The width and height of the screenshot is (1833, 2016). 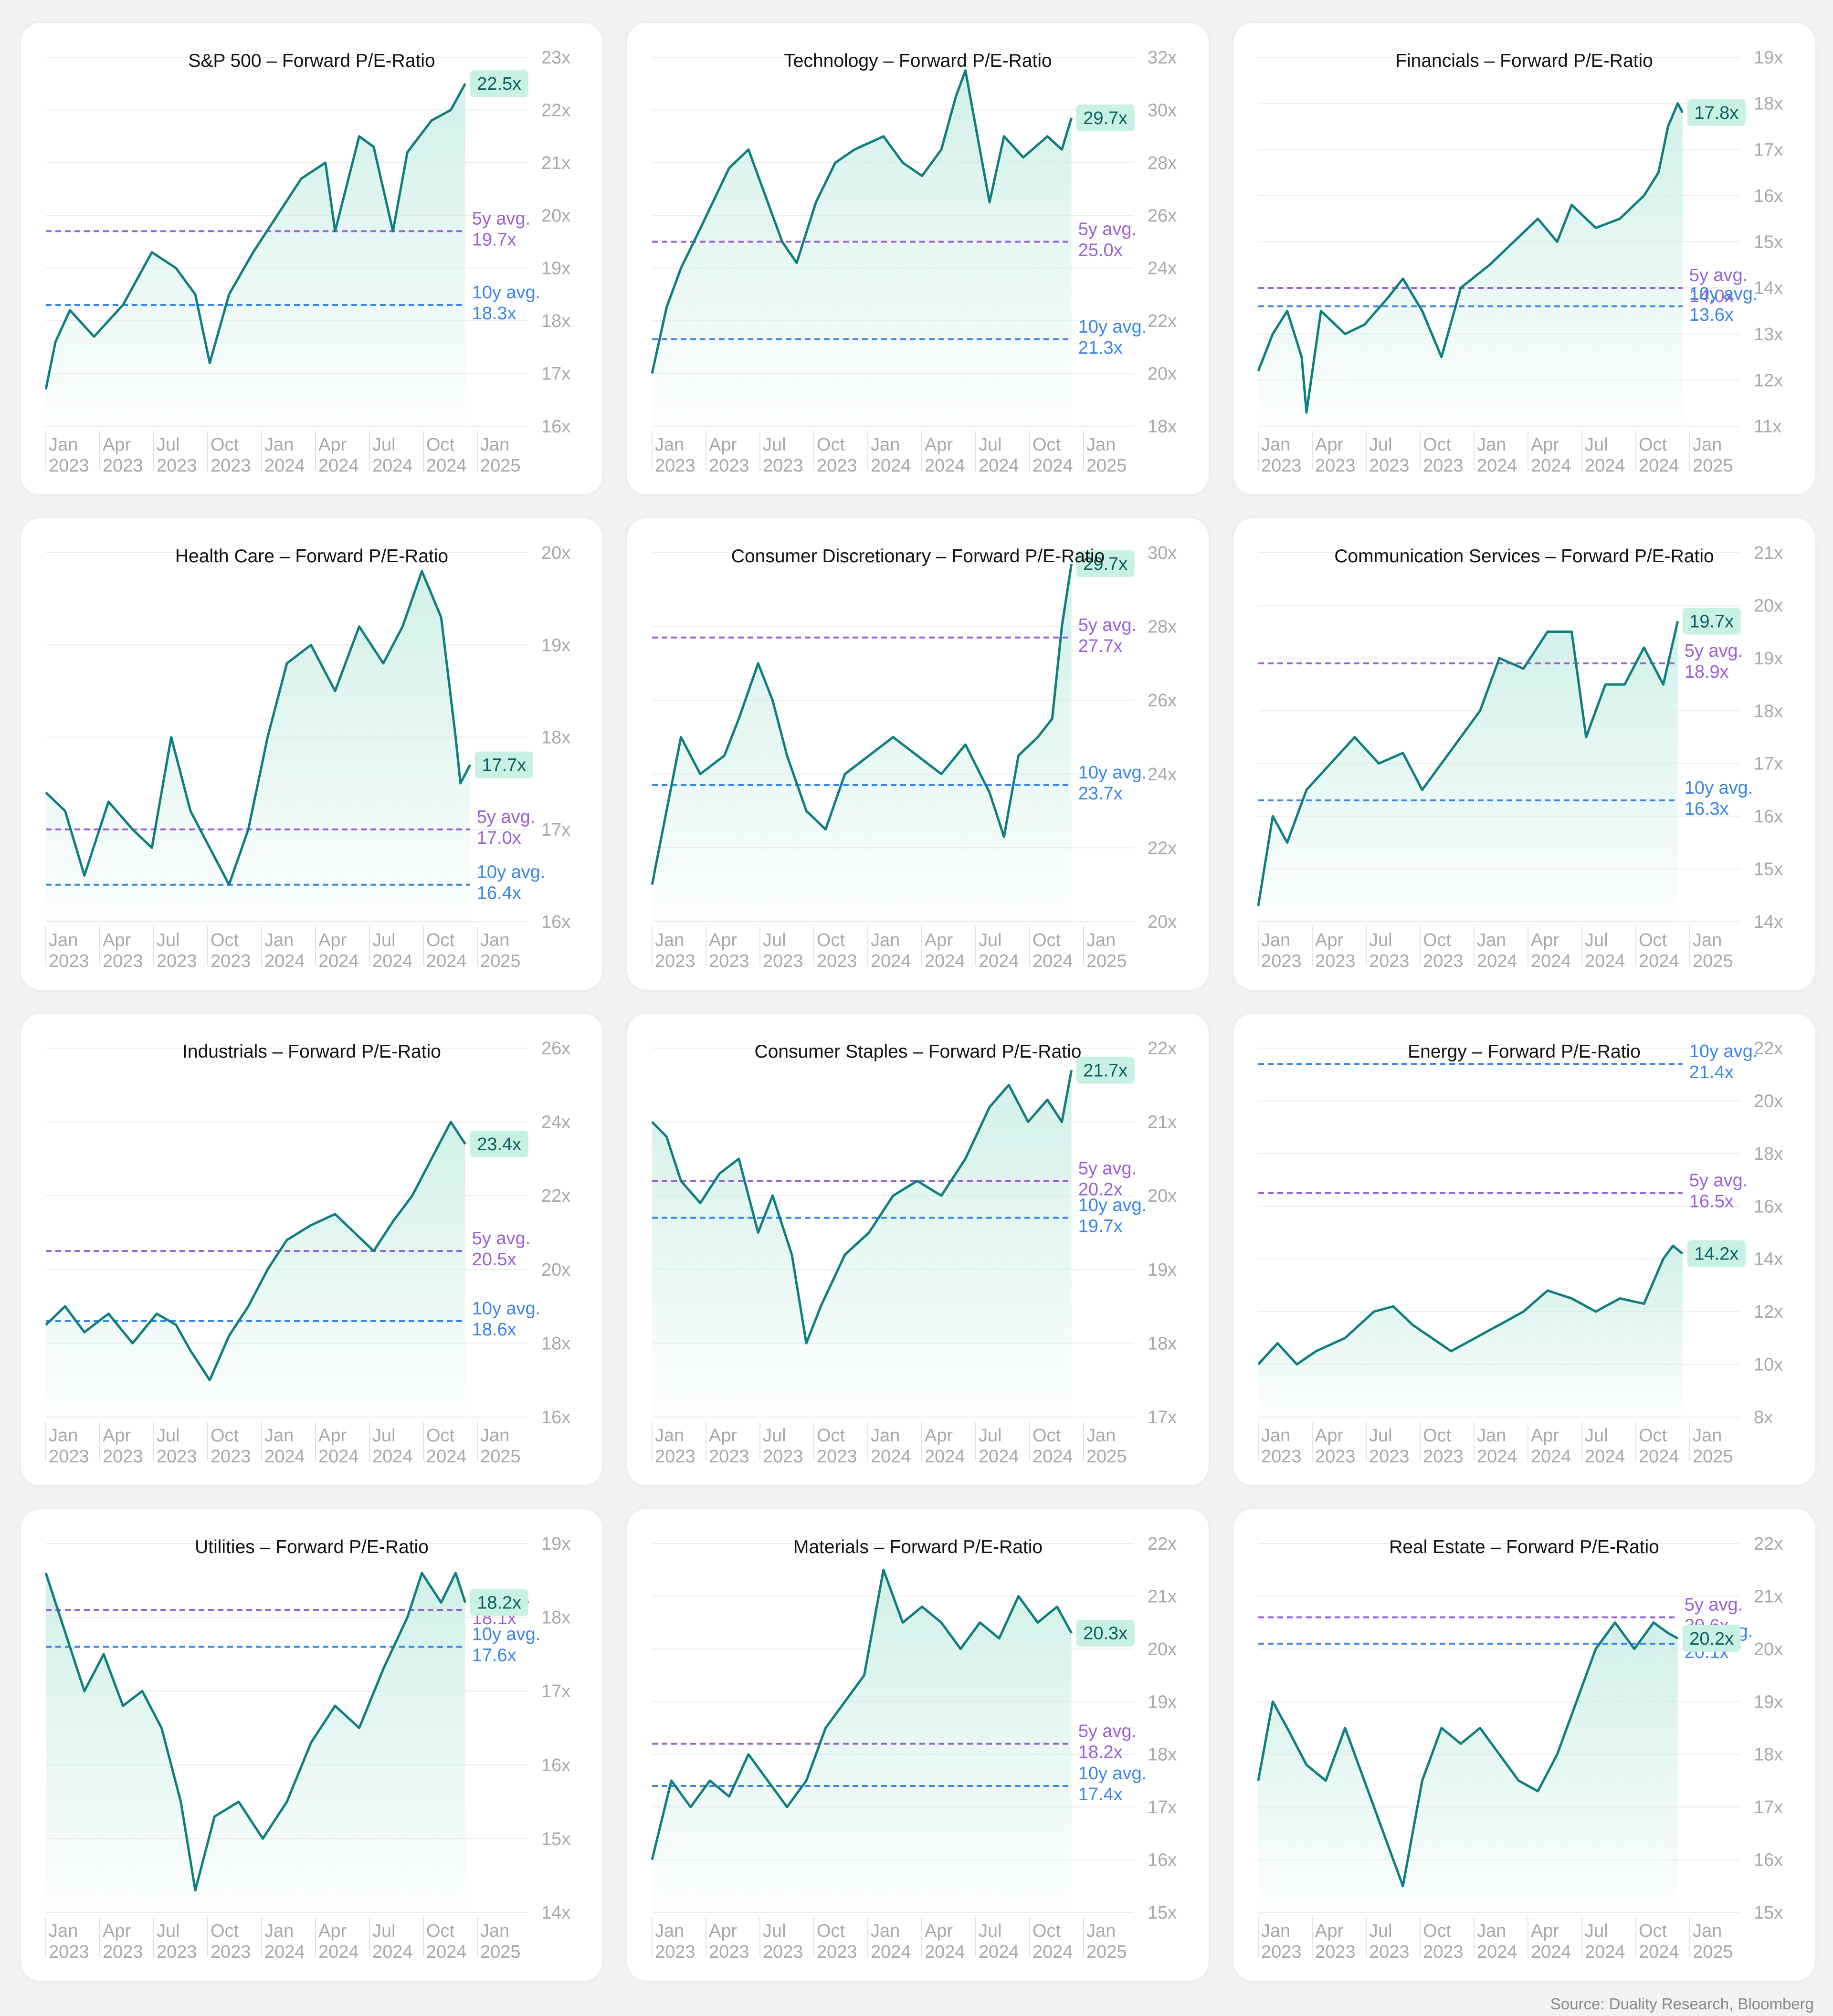 I want to click on y-tick-label: 8x, so click(x=1764, y=1417).